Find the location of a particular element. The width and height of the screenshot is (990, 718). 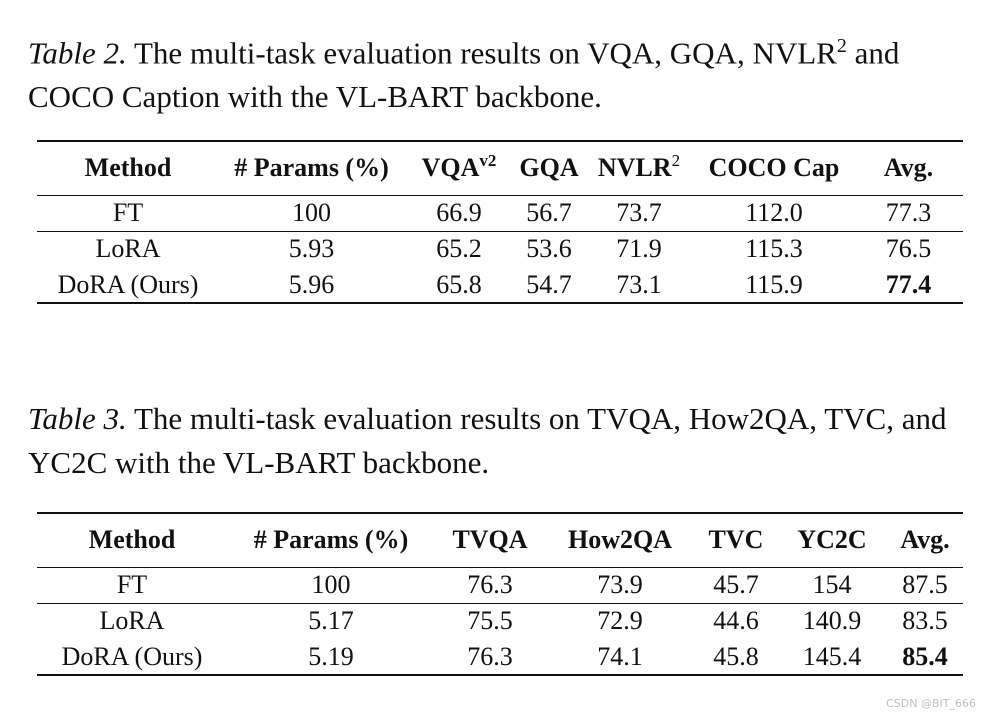

table2-header-avg: Avg. is located at coordinates (908, 167).